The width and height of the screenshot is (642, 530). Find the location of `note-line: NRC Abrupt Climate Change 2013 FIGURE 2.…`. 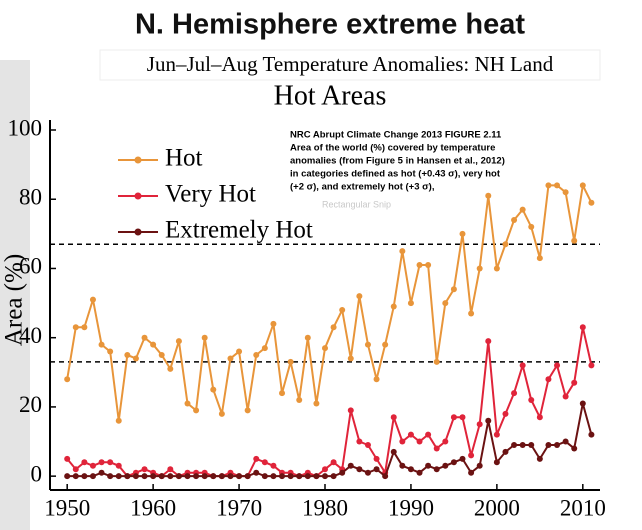

note-line: NRC Abrupt Climate Change 2013 FIGURE 2.… is located at coordinates (396, 135).